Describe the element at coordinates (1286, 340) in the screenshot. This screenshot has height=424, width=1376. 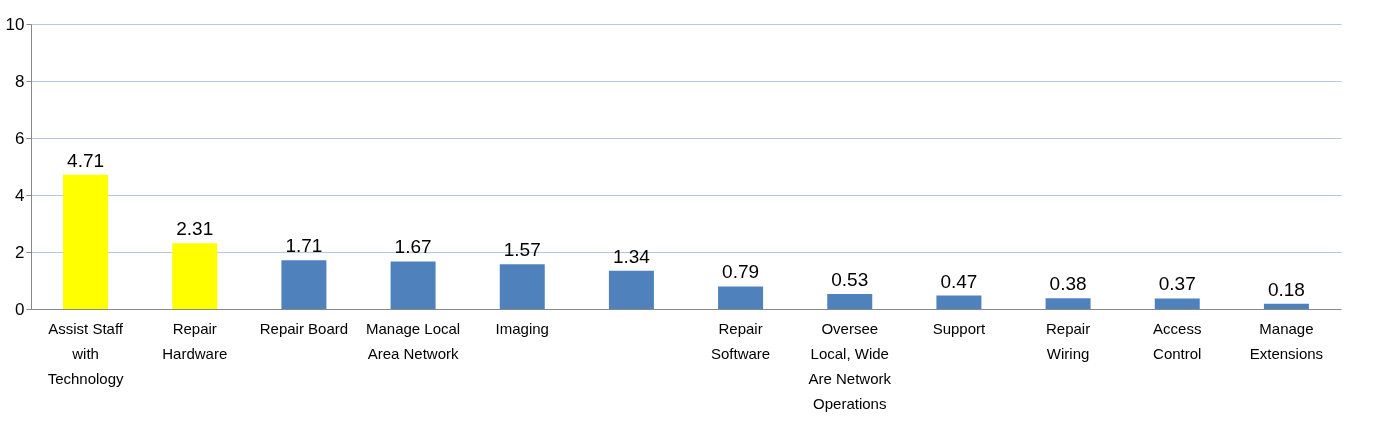
I see `x-tick-label: Manage Extensions` at that location.